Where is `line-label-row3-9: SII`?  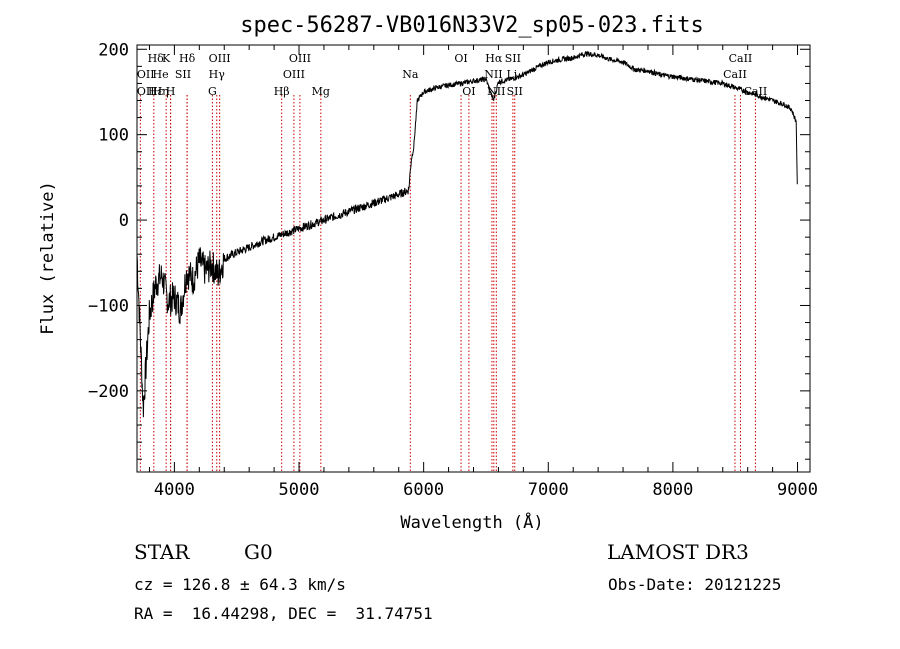 line-label-row3-9: SII is located at coordinates (515, 91).